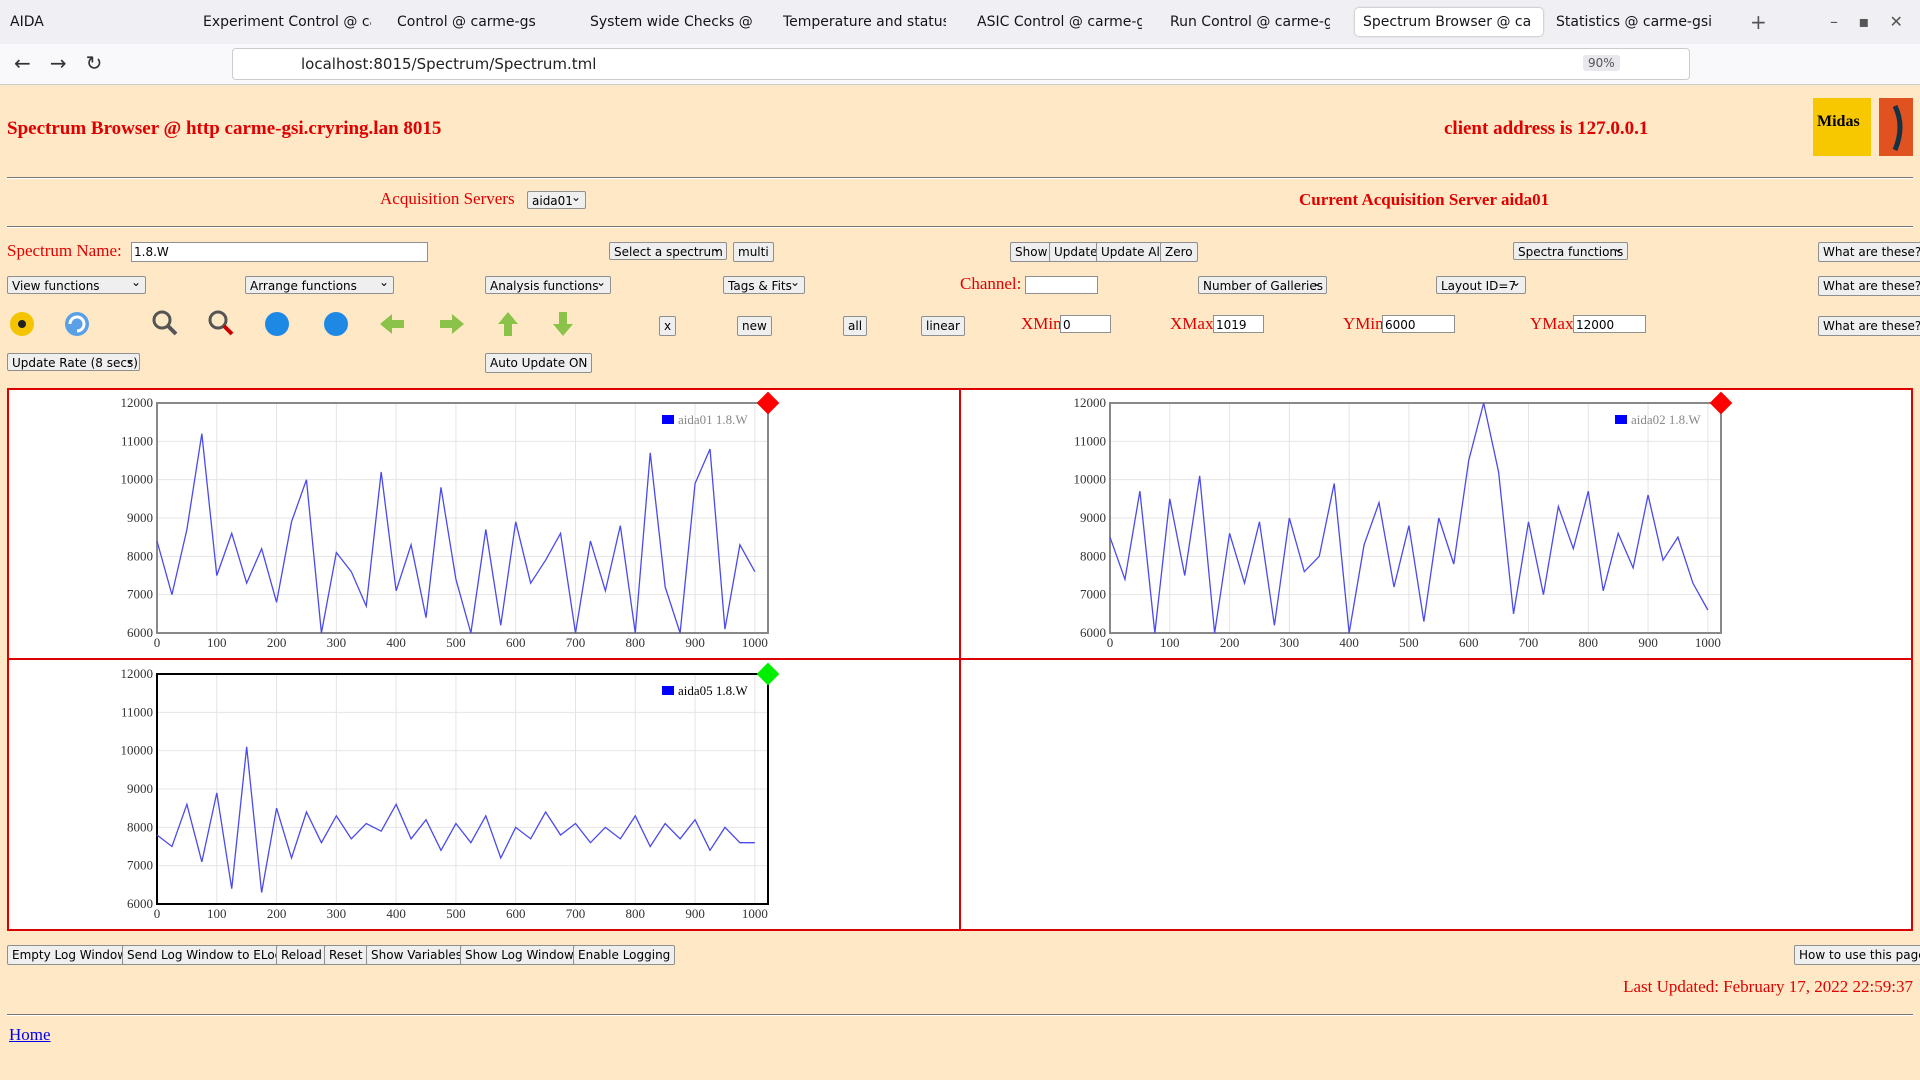  What do you see at coordinates (668, 249) in the screenshot?
I see `select-spectrum: Select a spectrum` at bounding box center [668, 249].